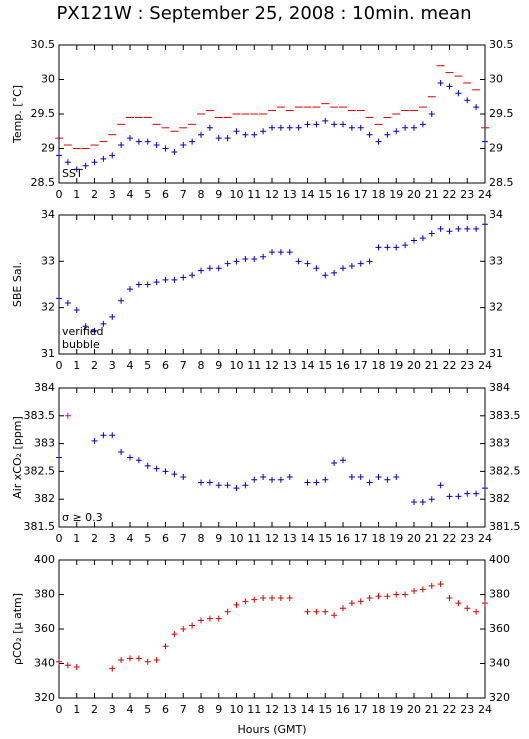 The image size is (529, 739). Describe the element at coordinates (44, 663) in the screenshot. I see `y-tick-label: 340` at that location.